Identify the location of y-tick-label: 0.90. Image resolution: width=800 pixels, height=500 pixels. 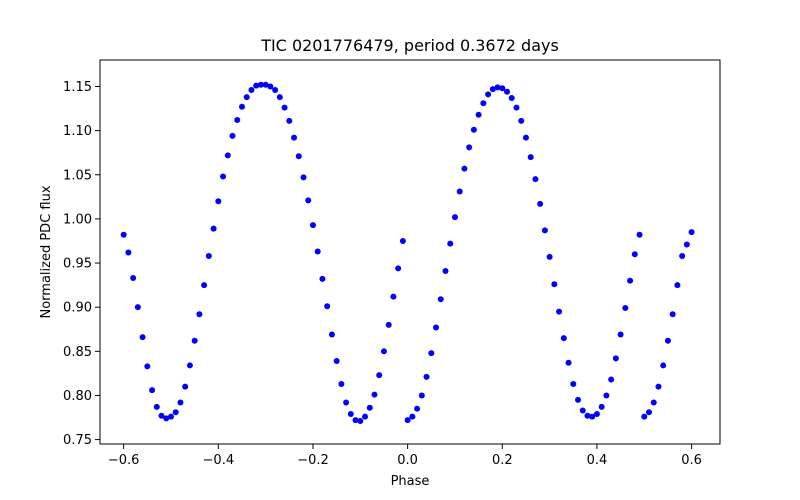
(77, 308).